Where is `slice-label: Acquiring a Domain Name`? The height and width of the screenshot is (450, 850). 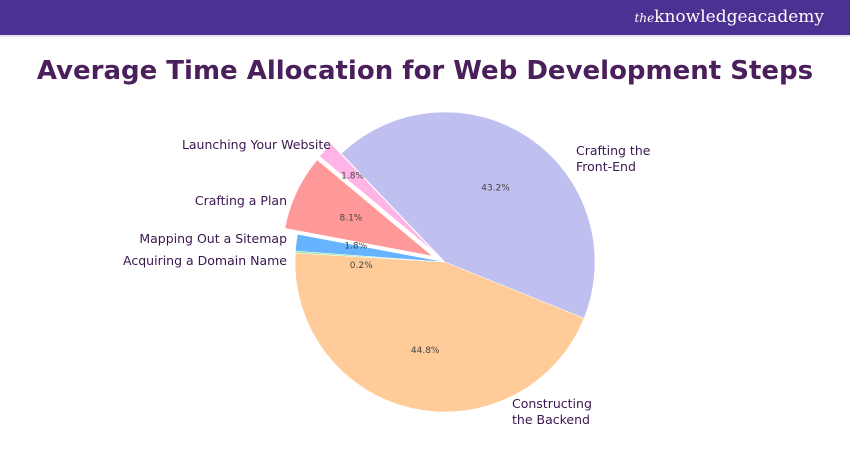
slice-label: Acquiring a Domain Name is located at coordinates (205, 260).